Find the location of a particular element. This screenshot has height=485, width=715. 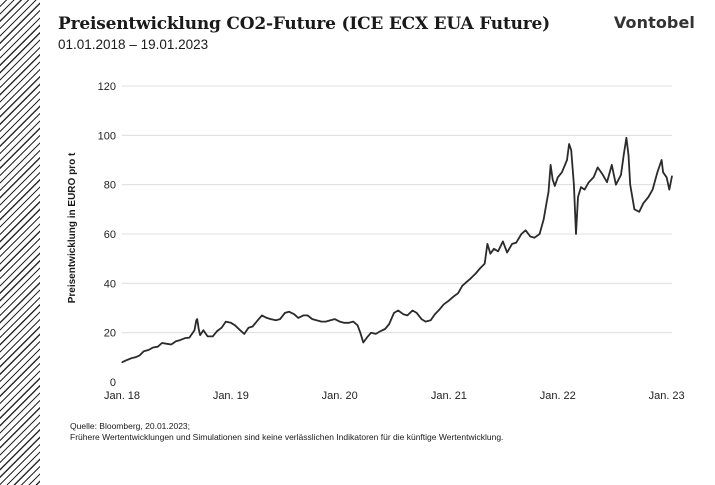

x-tick-label: Jan. 22 is located at coordinates (558, 396).